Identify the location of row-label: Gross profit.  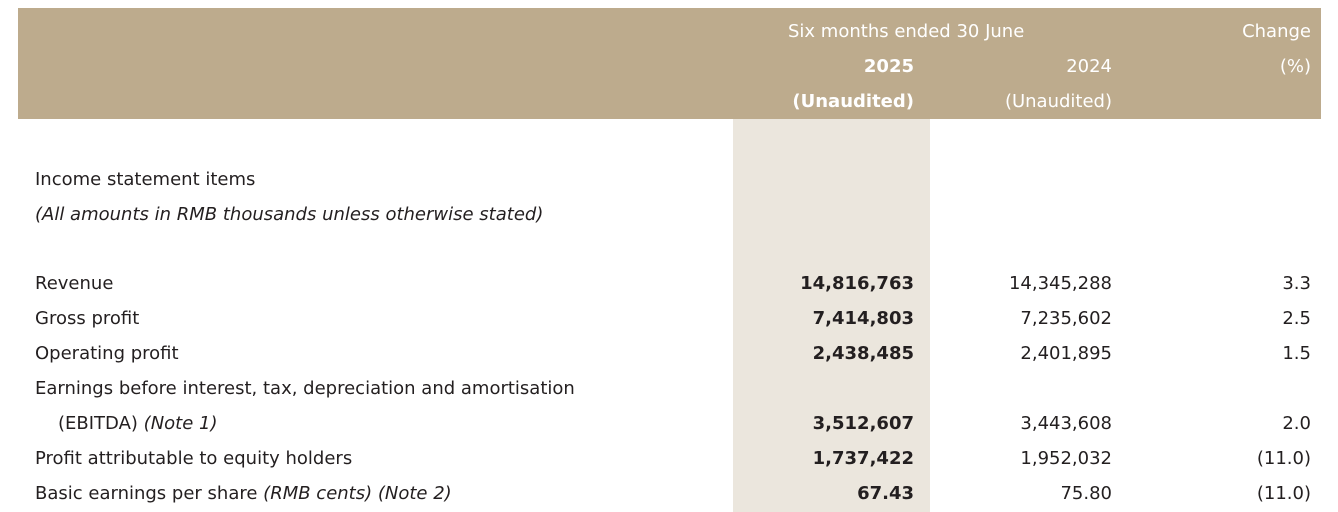
(87, 319).